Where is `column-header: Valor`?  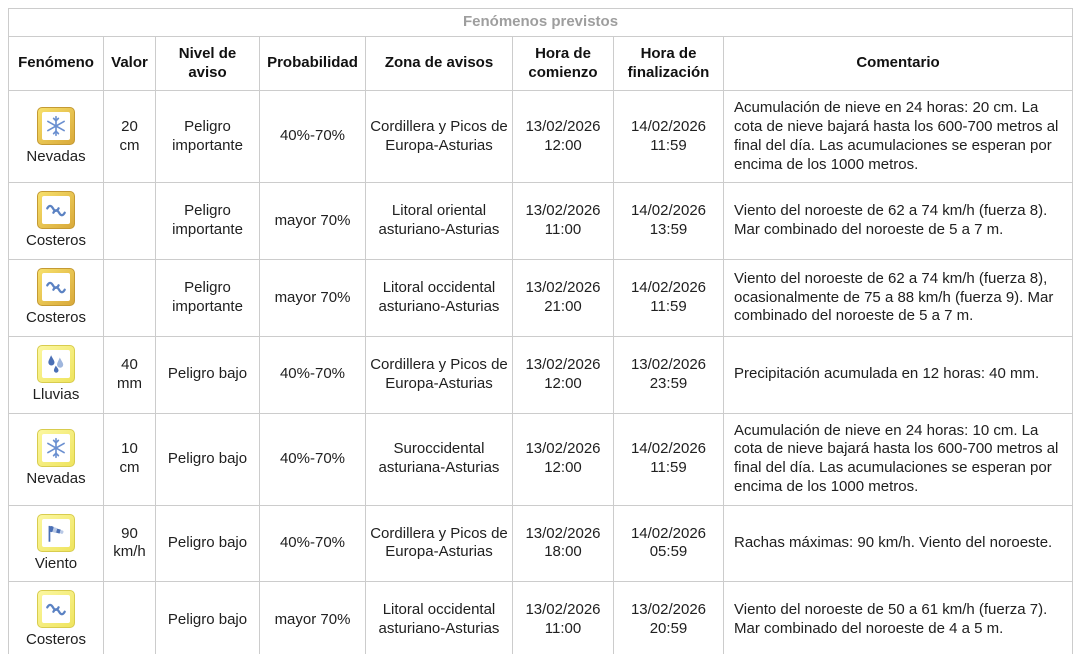
column-header: Valor is located at coordinates (129, 63).